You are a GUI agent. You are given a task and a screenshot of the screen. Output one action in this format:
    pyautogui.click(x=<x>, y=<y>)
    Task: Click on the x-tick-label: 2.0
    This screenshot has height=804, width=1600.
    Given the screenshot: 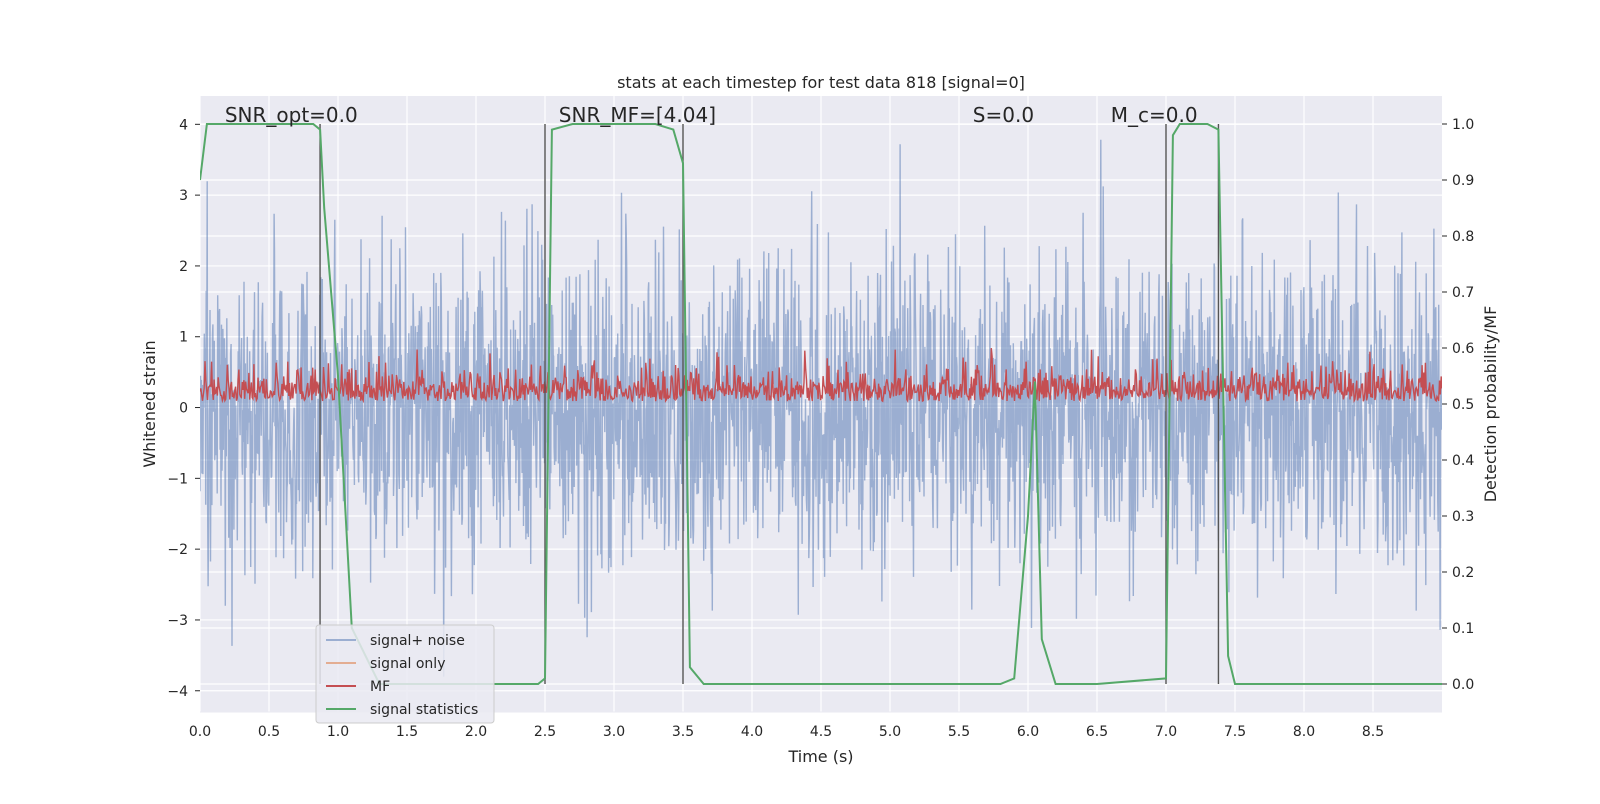 What is the action you would take?
    pyautogui.click(x=476, y=732)
    